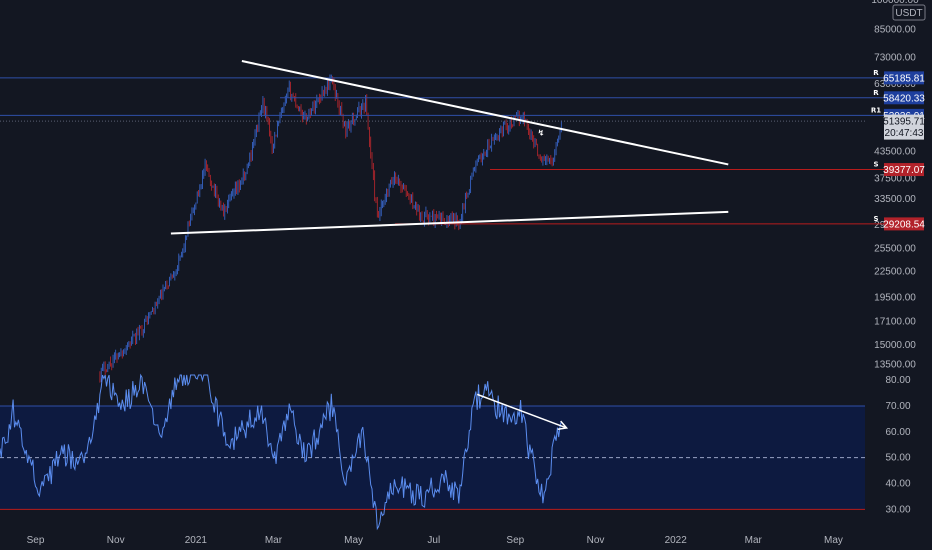  I want to click on price-tick-label: 73000.00, so click(895, 57).